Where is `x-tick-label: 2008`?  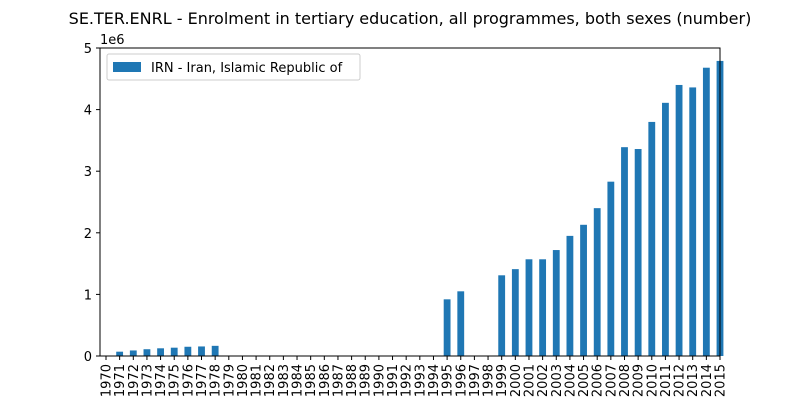 x-tick-label: 2008 is located at coordinates (625, 380).